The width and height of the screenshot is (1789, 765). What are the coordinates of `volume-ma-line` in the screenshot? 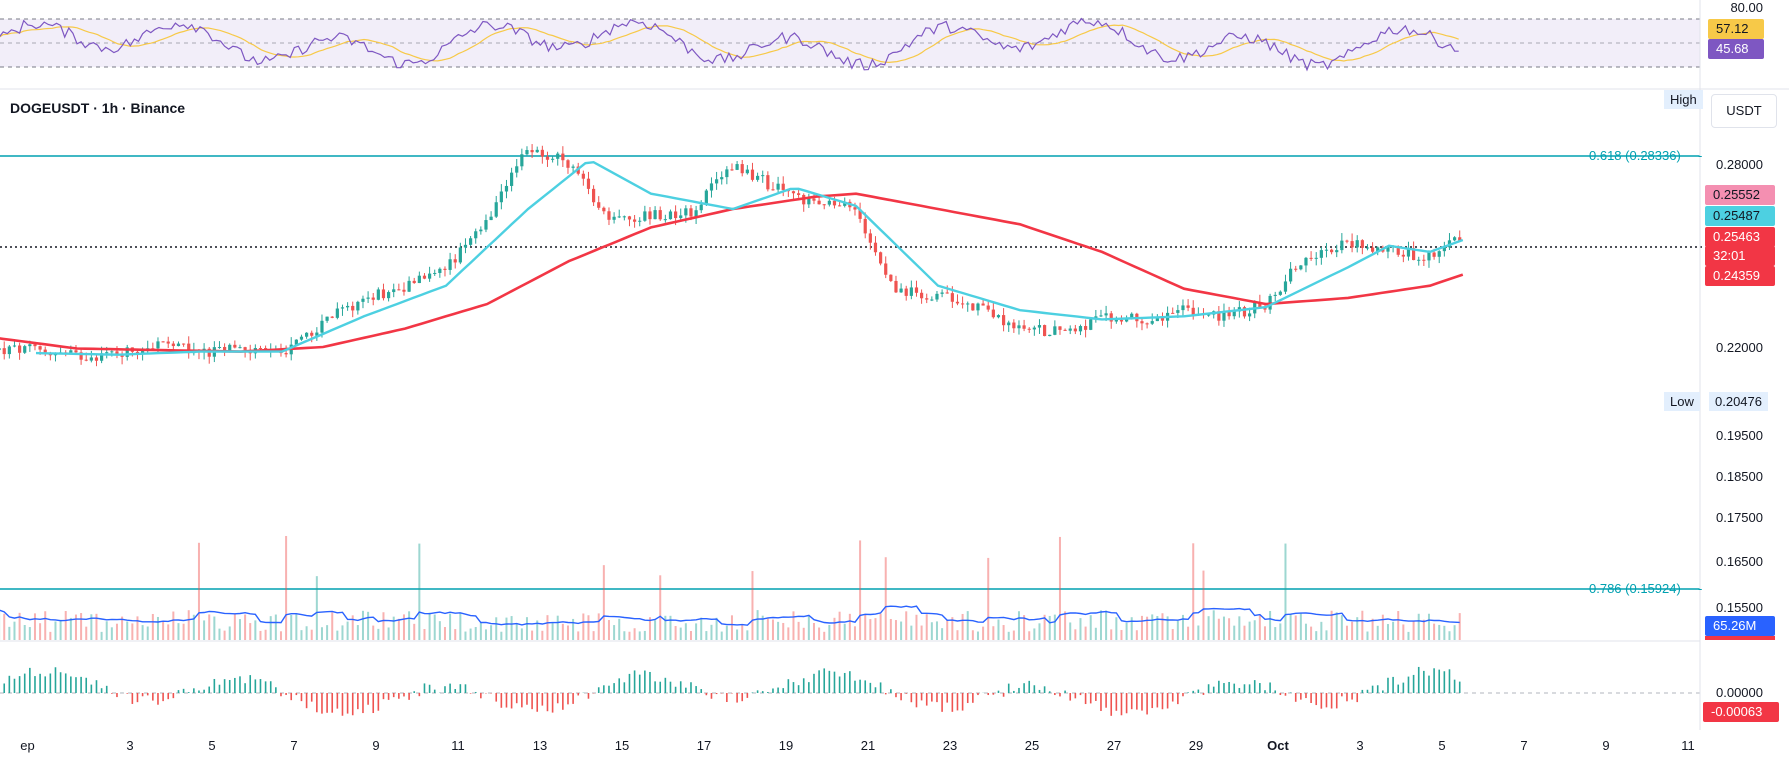 It's located at (730, 615).